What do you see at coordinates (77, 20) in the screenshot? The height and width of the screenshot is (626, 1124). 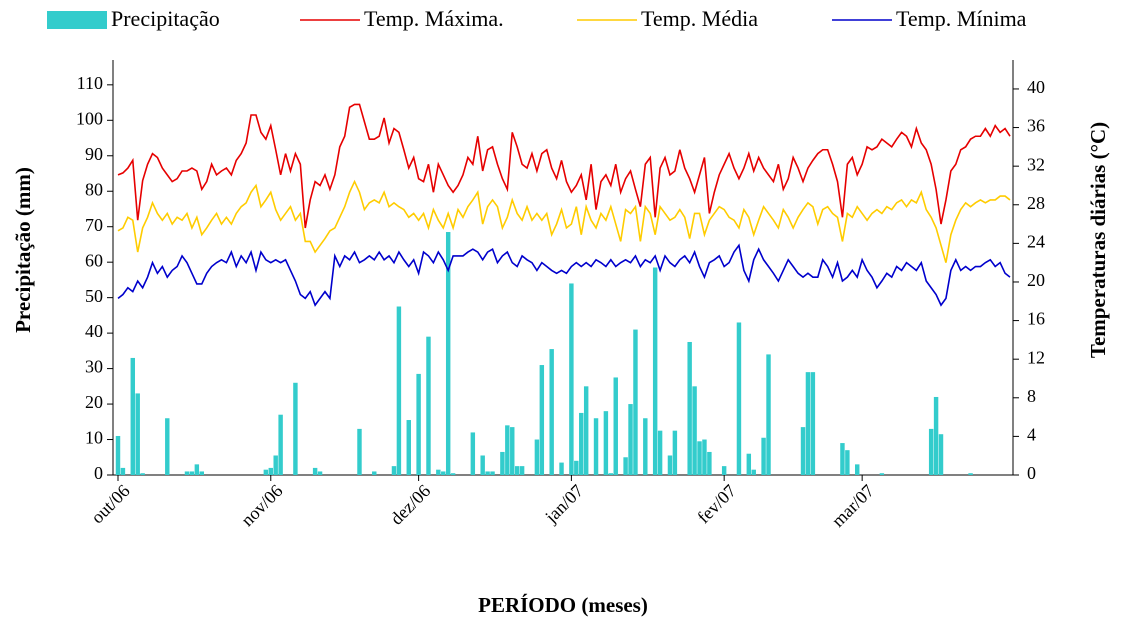 I see `legend-swatch` at bounding box center [77, 20].